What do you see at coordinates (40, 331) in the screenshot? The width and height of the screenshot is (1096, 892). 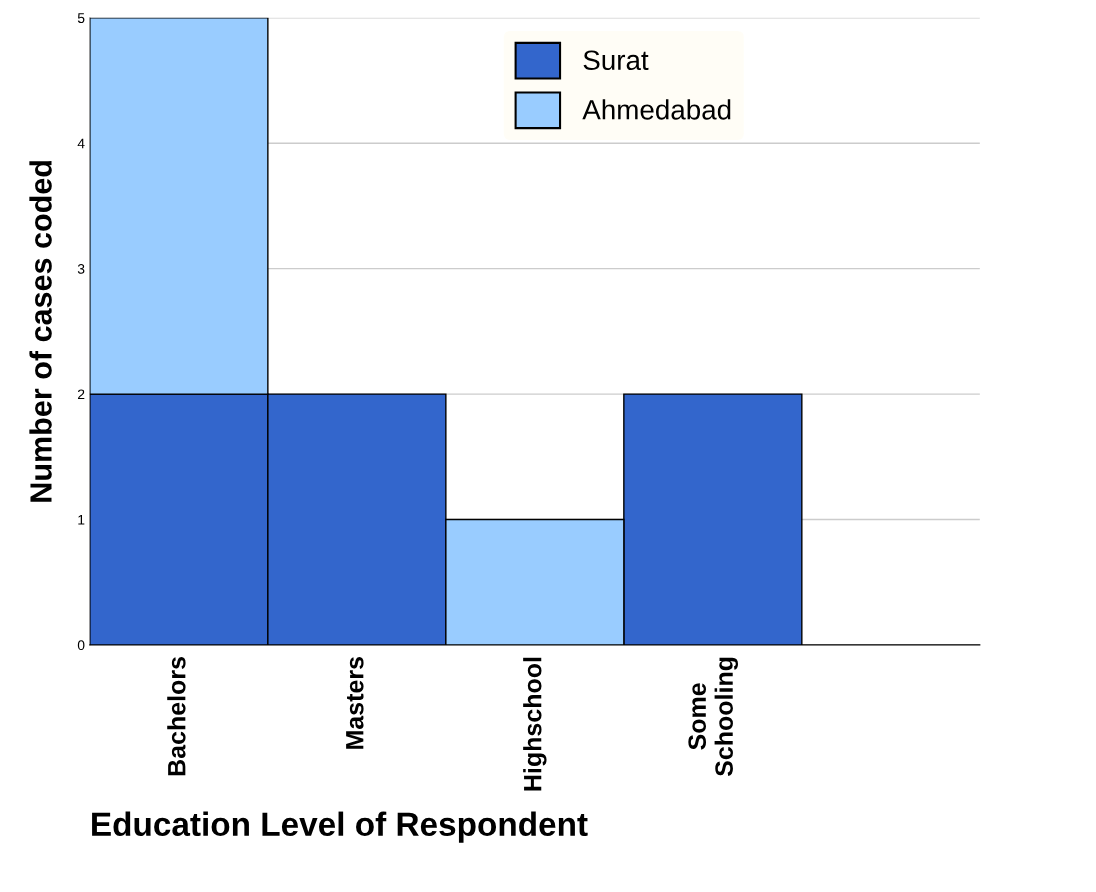 I see `y-axis-title: Number of cases coded` at bounding box center [40, 331].